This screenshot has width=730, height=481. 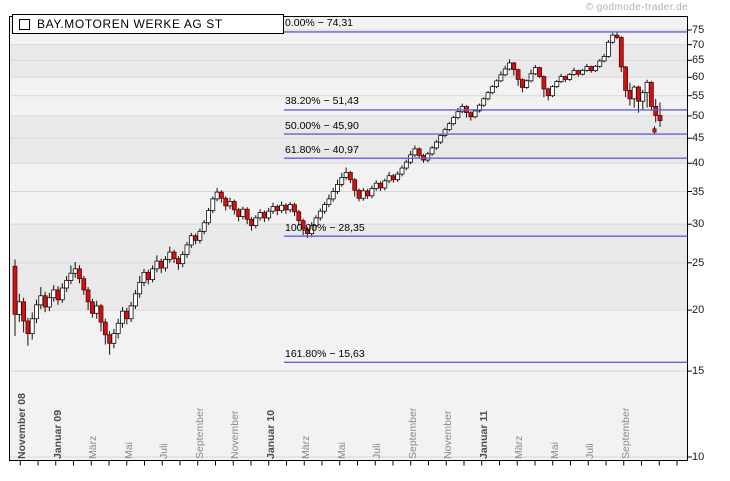 What do you see at coordinates (698, 115) in the screenshot?
I see `y-axis-label: 50` at bounding box center [698, 115].